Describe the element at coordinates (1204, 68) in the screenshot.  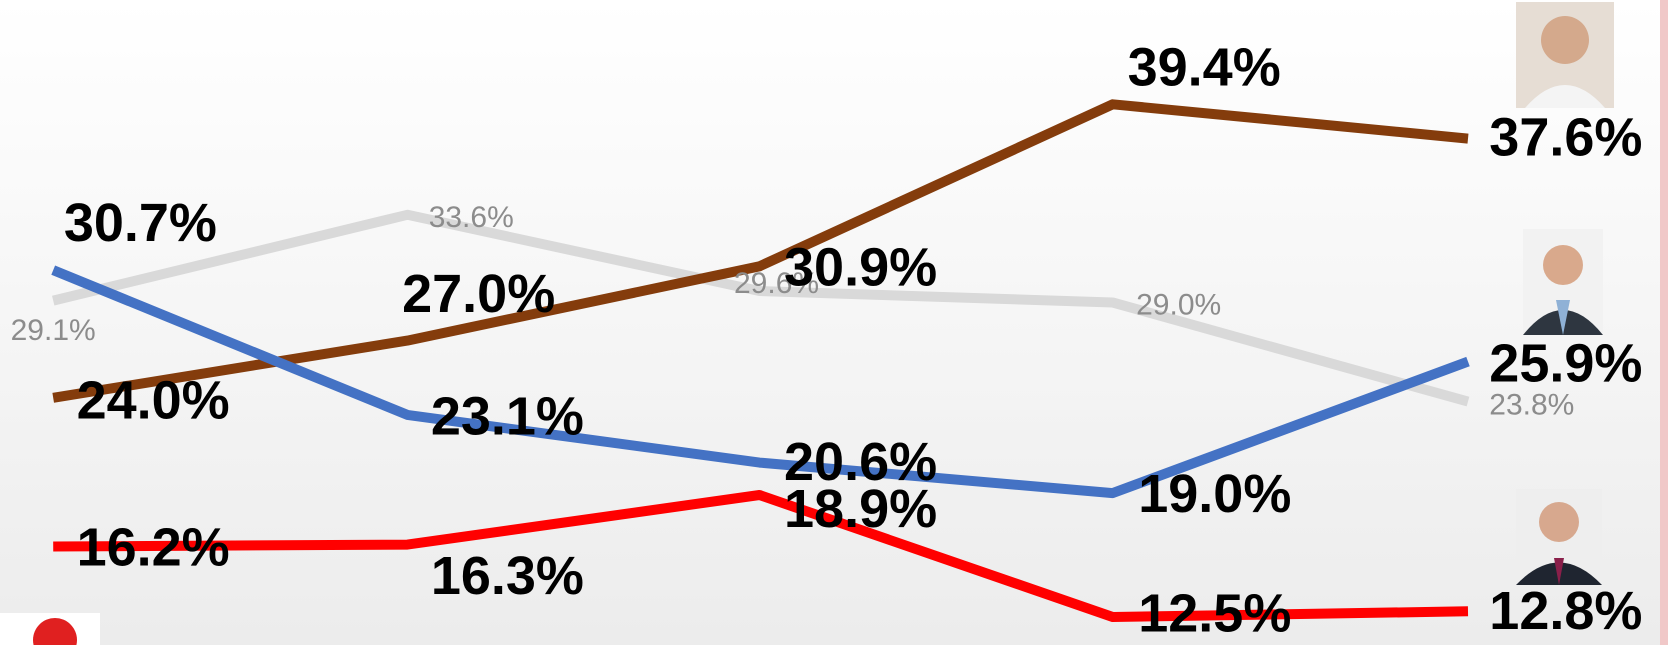
I see `value-label: 39.4%` at that location.